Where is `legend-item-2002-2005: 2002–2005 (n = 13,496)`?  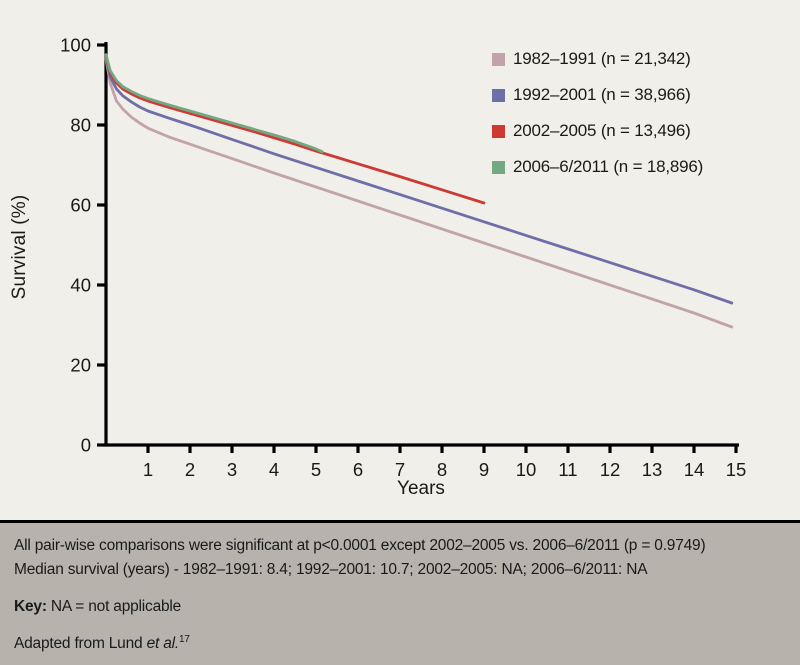 legend-item-2002-2005: 2002–2005 (n = 13,496) is located at coordinates (597, 131).